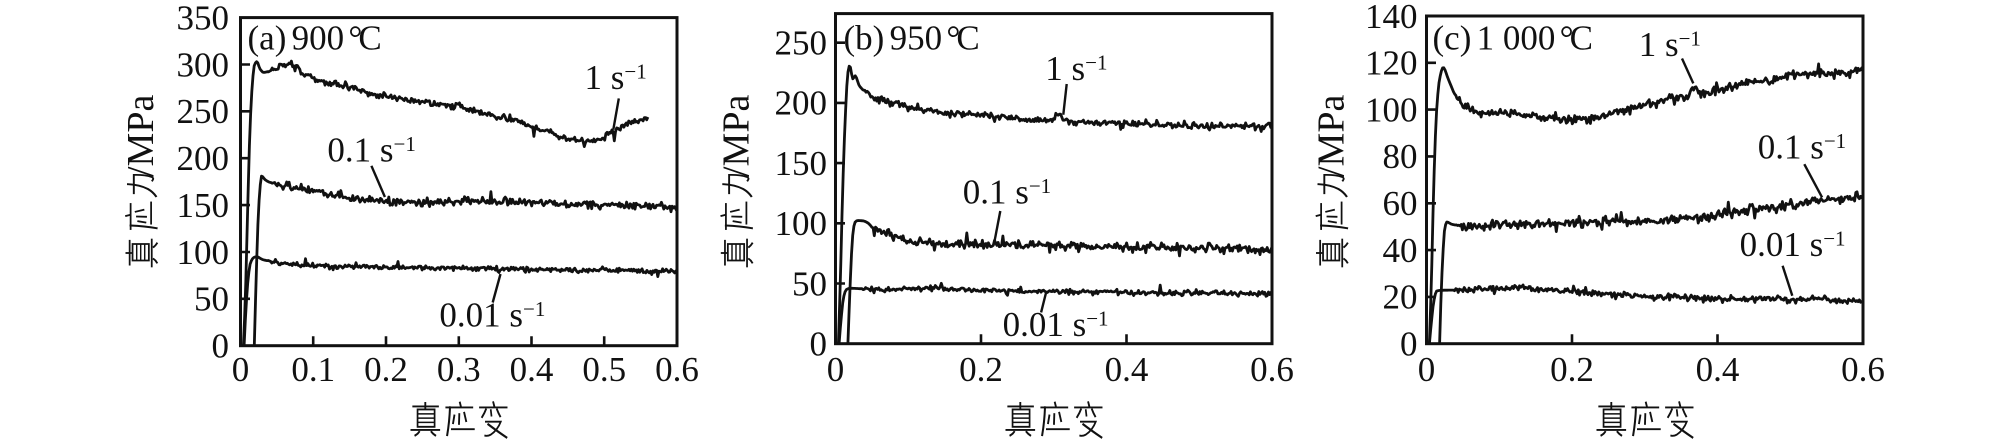 The height and width of the screenshot is (442, 2008). What do you see at coordinates (1391, 63) in the screenshot?
I see `svg-text: 120` at bounding box center [1391, 63].